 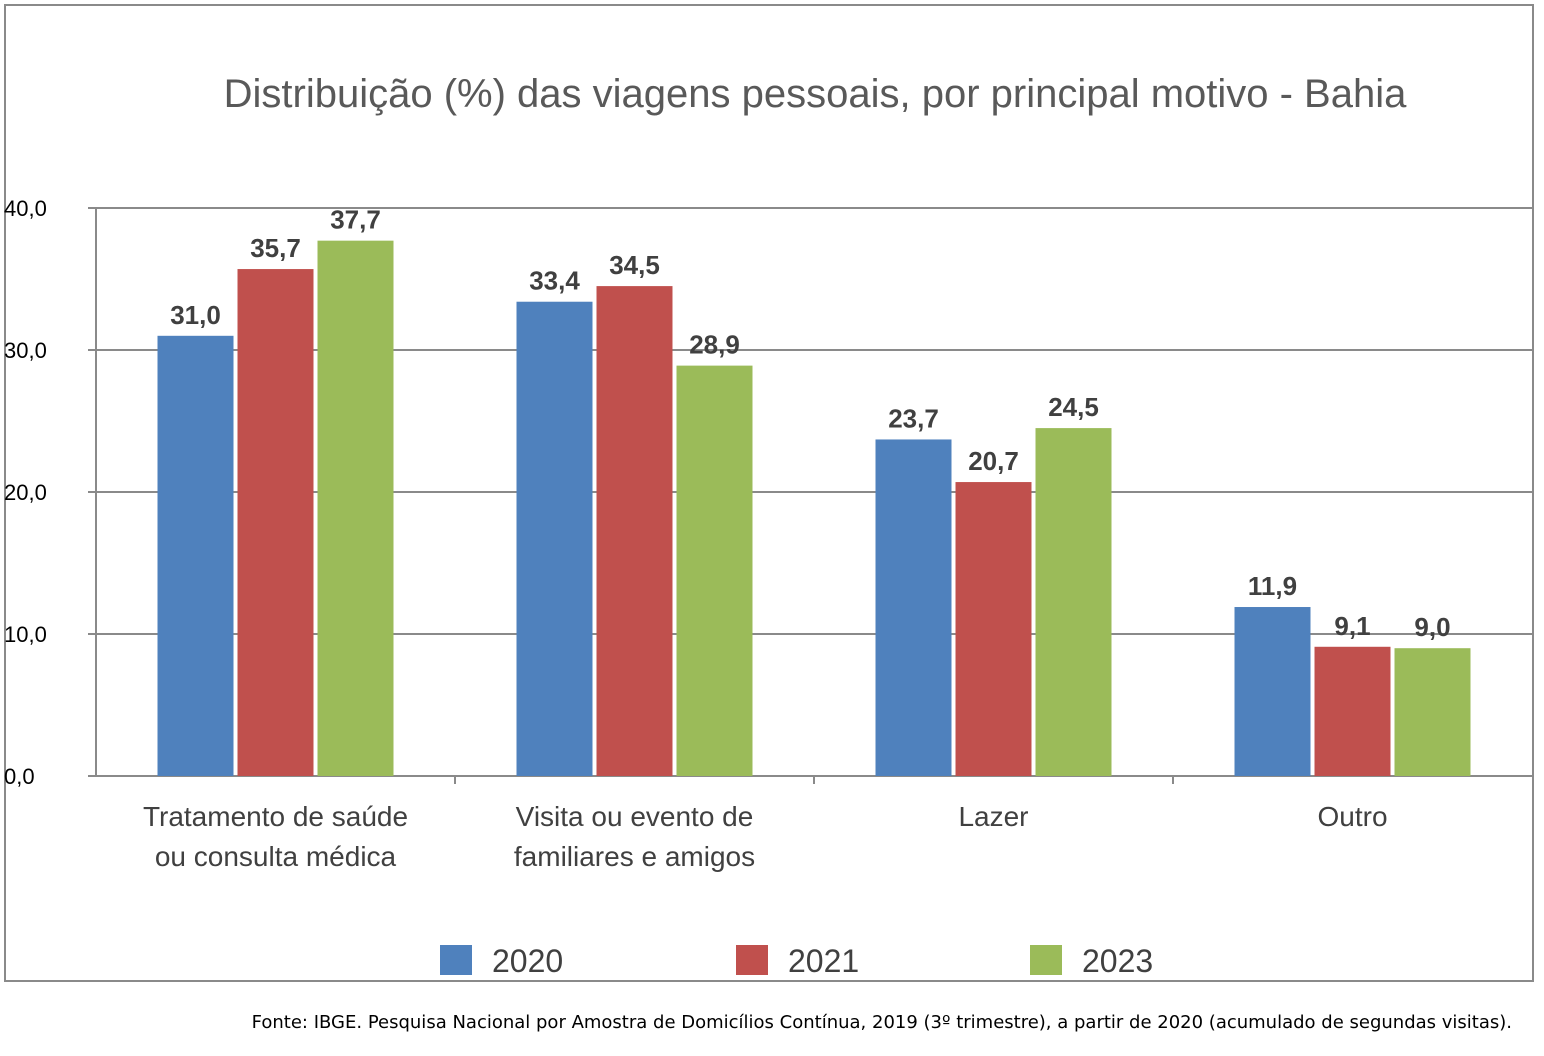 What do you see at coordinates (1272, 586) in the screenshot?
I see `data-label-2020: 11,9` at bounding box center [1272, 586].